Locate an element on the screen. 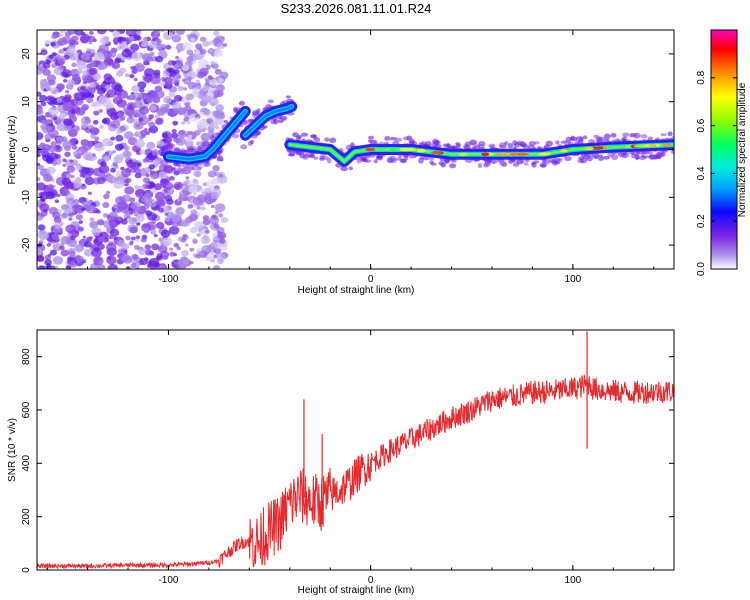 This screenshot has width=750, height=600. colorbar-ticks: 0.0 0.2 0.4 0.6 0.8 is located at coordinates (716, 173).